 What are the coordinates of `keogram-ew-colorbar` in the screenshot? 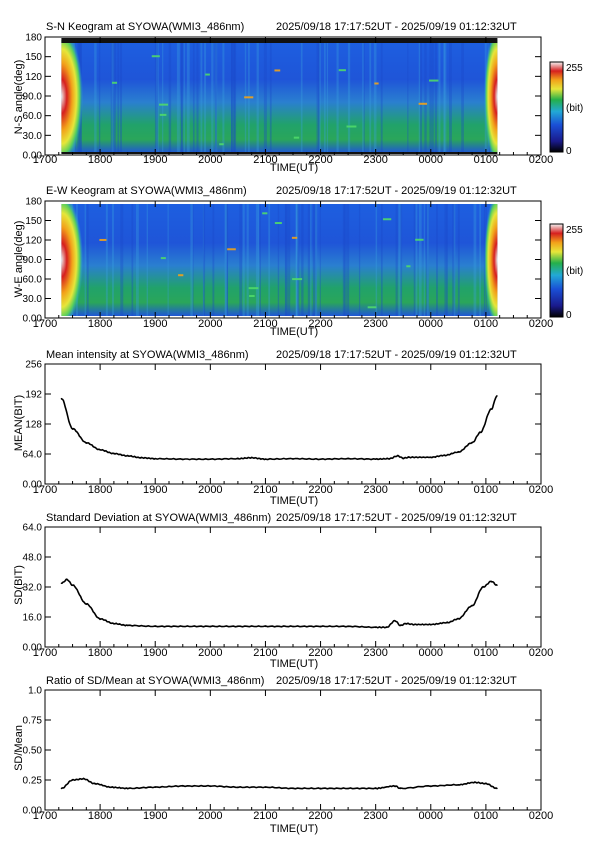 It's located at (556, 270).